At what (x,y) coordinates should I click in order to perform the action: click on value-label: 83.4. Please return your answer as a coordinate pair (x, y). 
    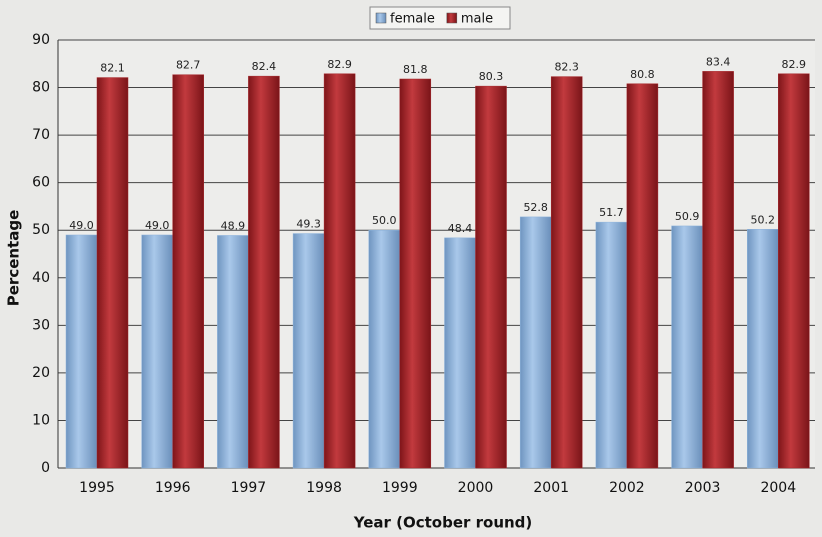
    Looking at the image, I should click on (718, 61).